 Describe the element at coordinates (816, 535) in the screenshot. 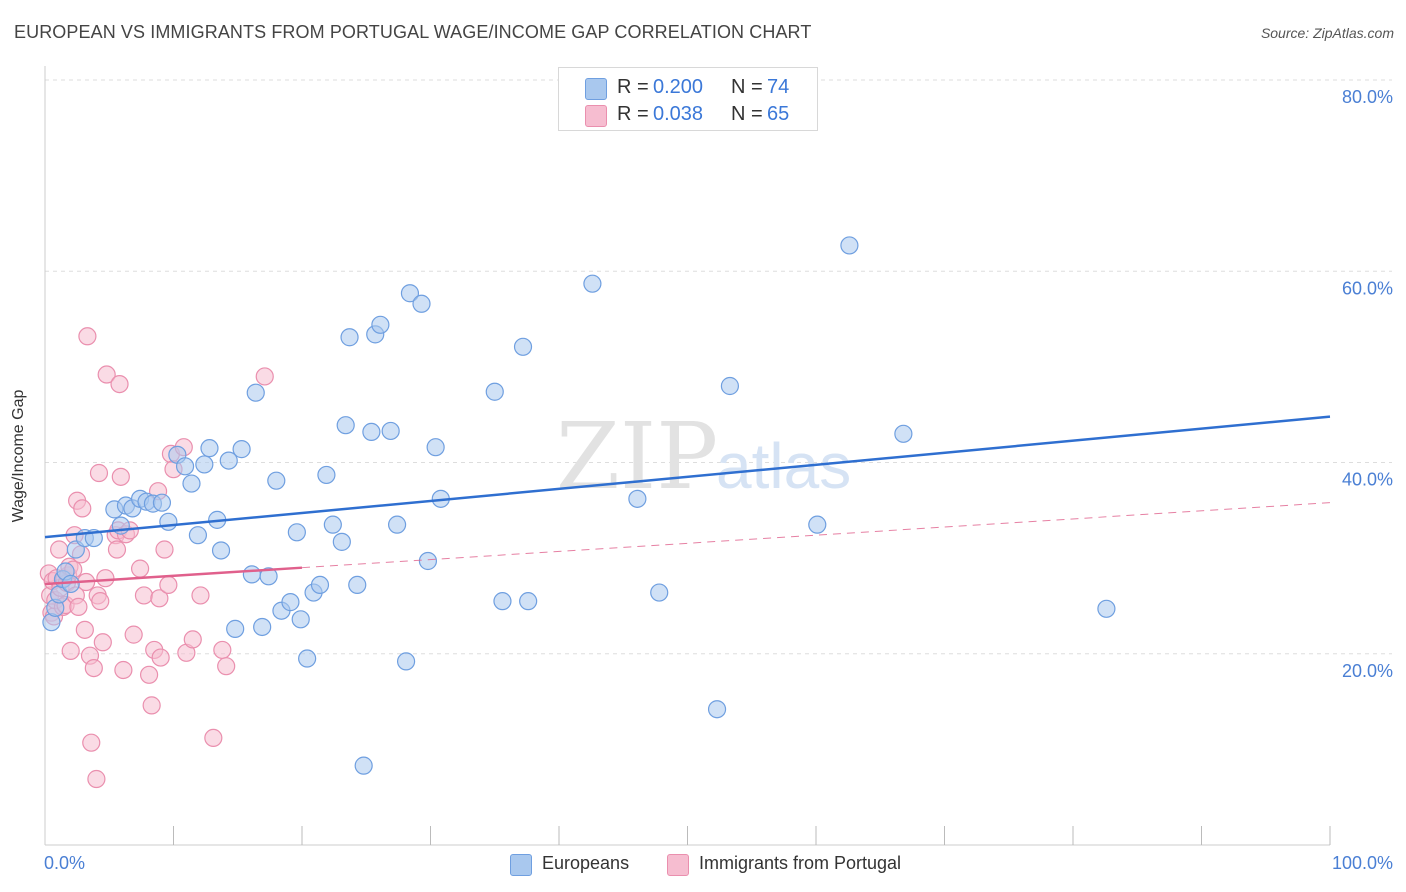

I see `portugal-trend-line-extended` at that location.